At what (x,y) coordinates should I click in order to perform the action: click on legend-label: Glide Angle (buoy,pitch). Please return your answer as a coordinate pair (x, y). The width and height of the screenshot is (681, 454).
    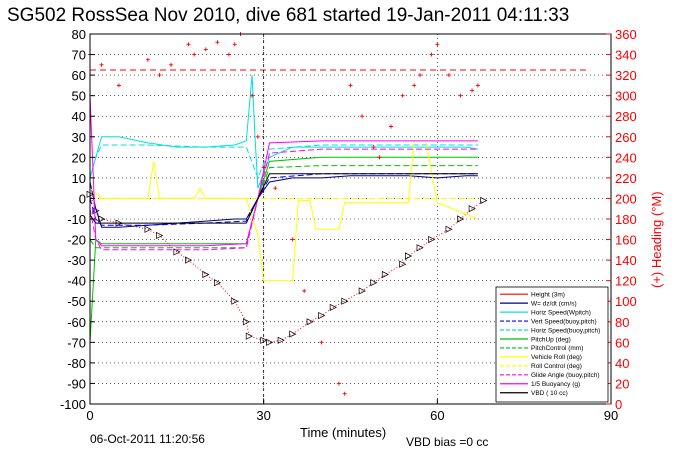
    Looking at the image, I should click on (565, 375).